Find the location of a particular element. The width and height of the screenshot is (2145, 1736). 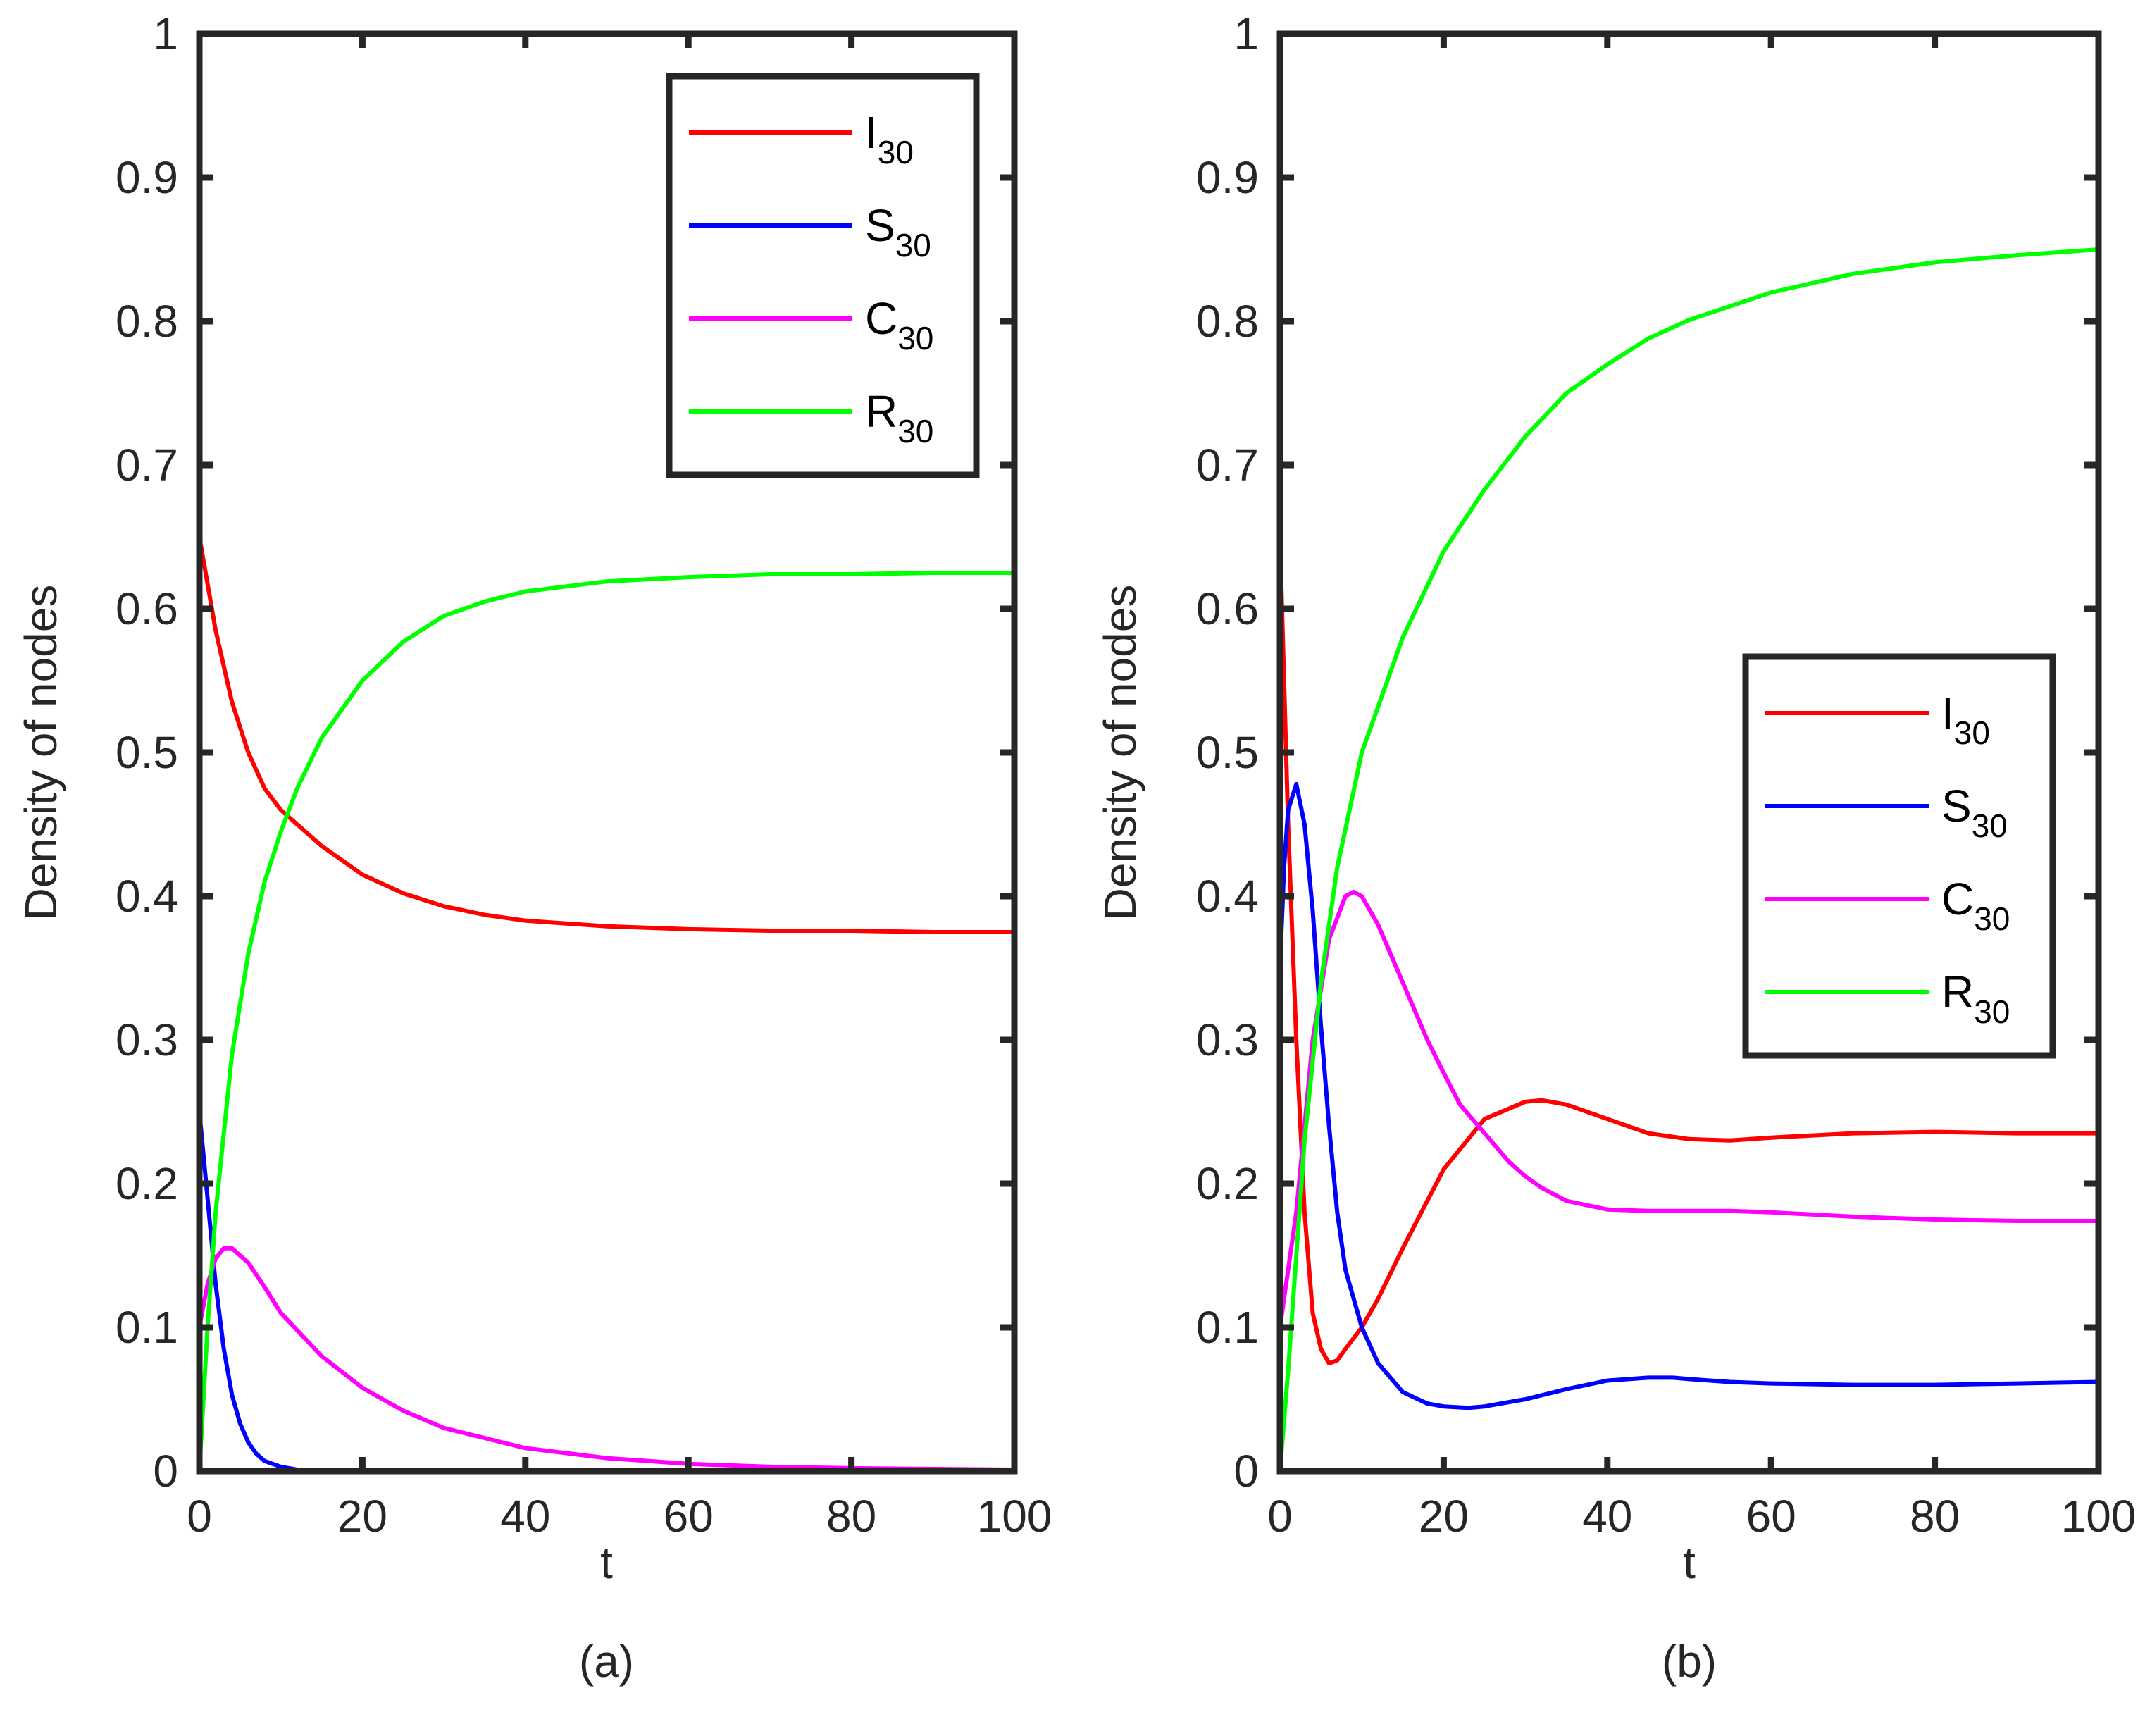

x-tick-label-a: 60 is located at coordinates (689, 1517).